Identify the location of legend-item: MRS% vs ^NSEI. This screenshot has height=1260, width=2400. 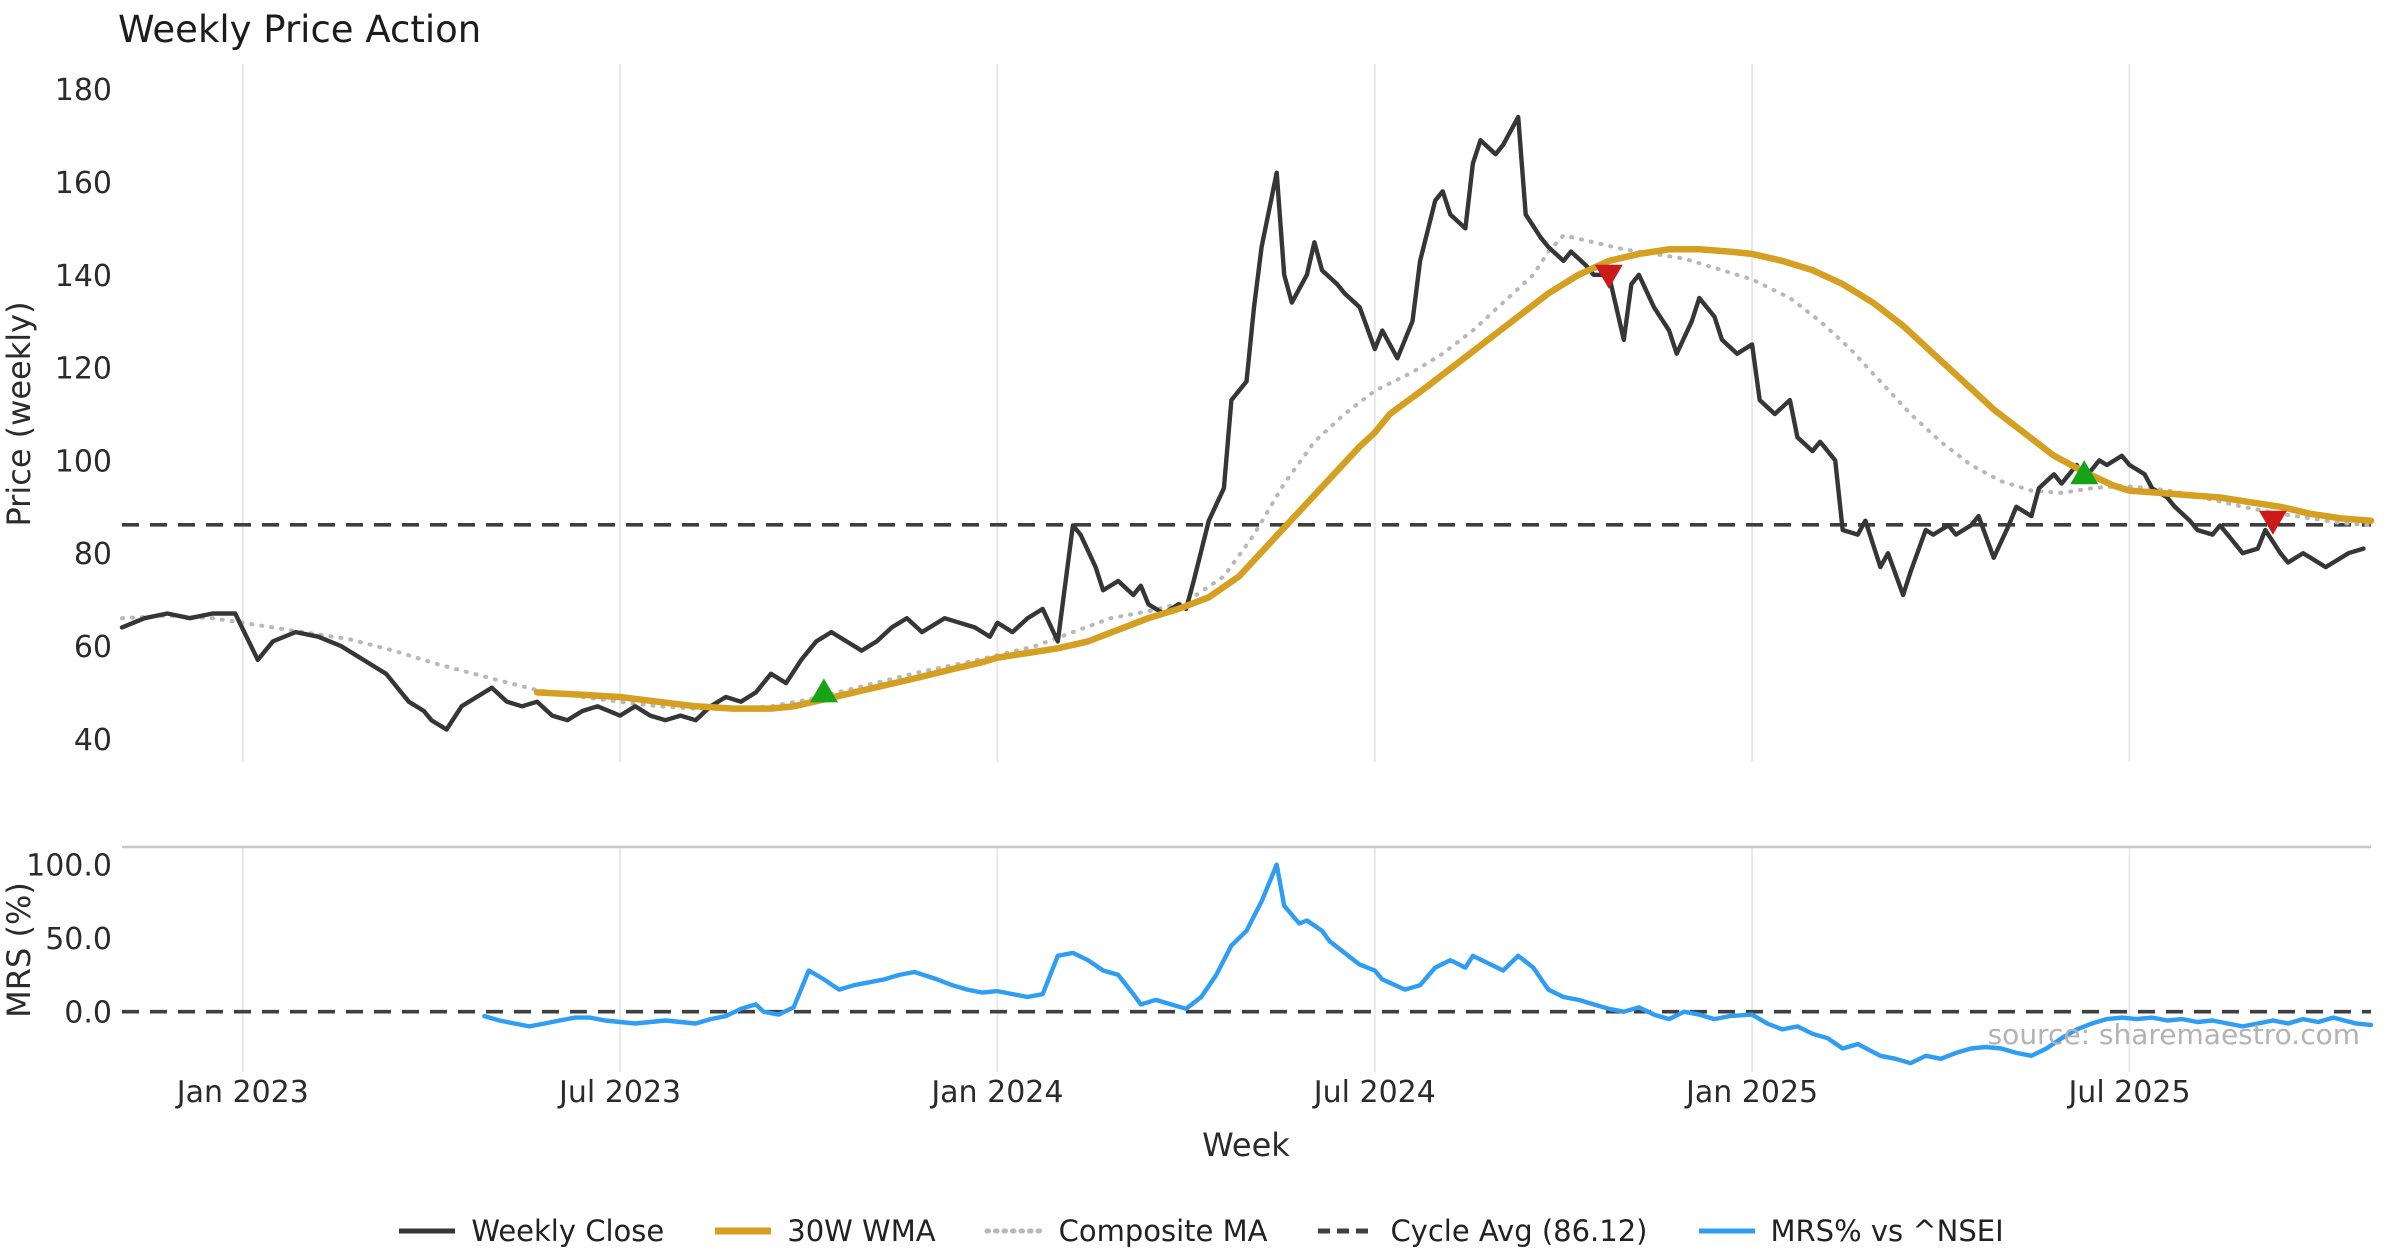
(1850, 1231).